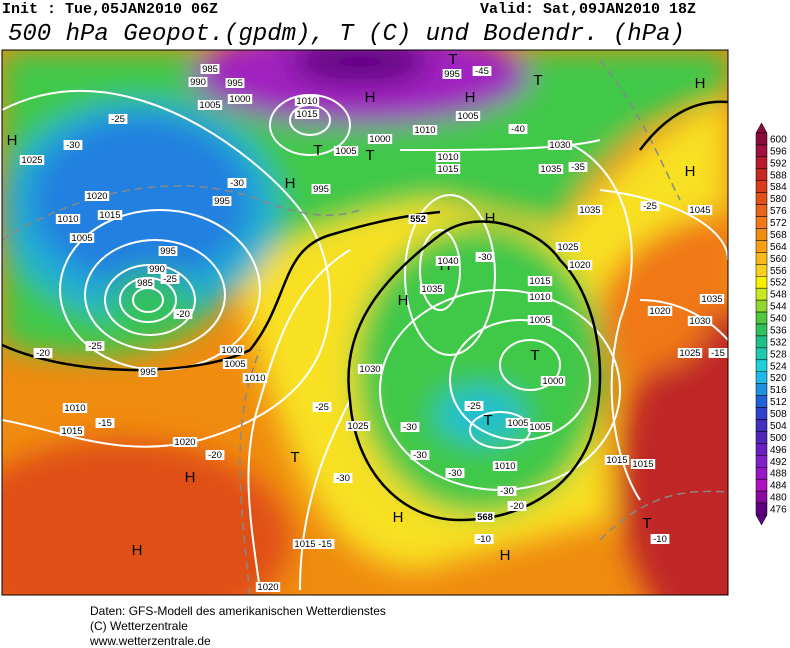 This screenshot has width=790, height=648. I want to click on contour-label: 1045, so click(699, 210).